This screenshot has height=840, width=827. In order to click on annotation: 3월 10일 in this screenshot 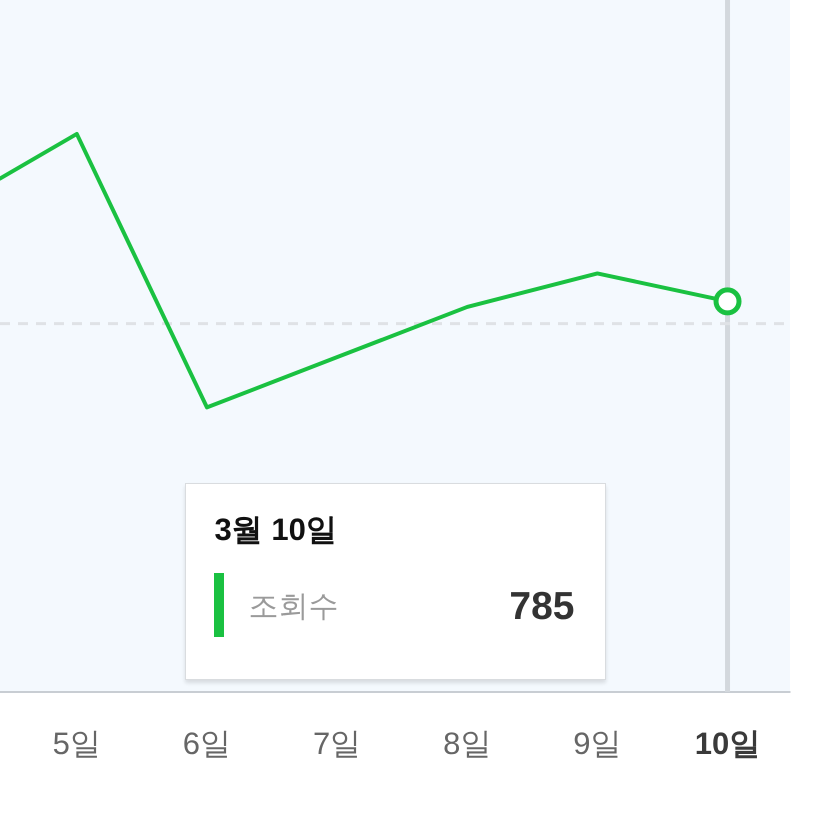, I will do `click(275, 530)`.